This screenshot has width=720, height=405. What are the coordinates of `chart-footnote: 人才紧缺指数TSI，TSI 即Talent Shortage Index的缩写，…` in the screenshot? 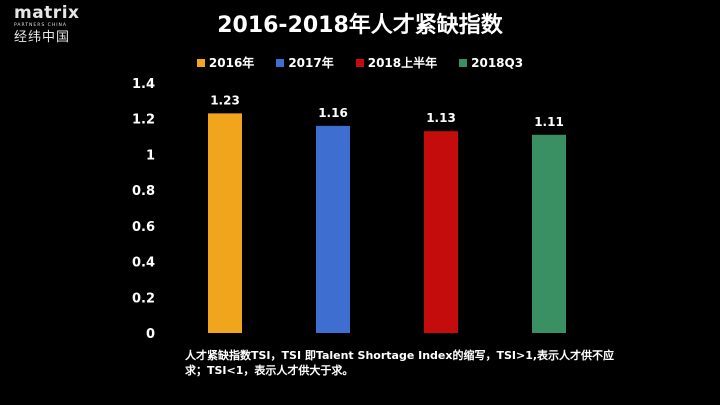 It's located at (400, 363).